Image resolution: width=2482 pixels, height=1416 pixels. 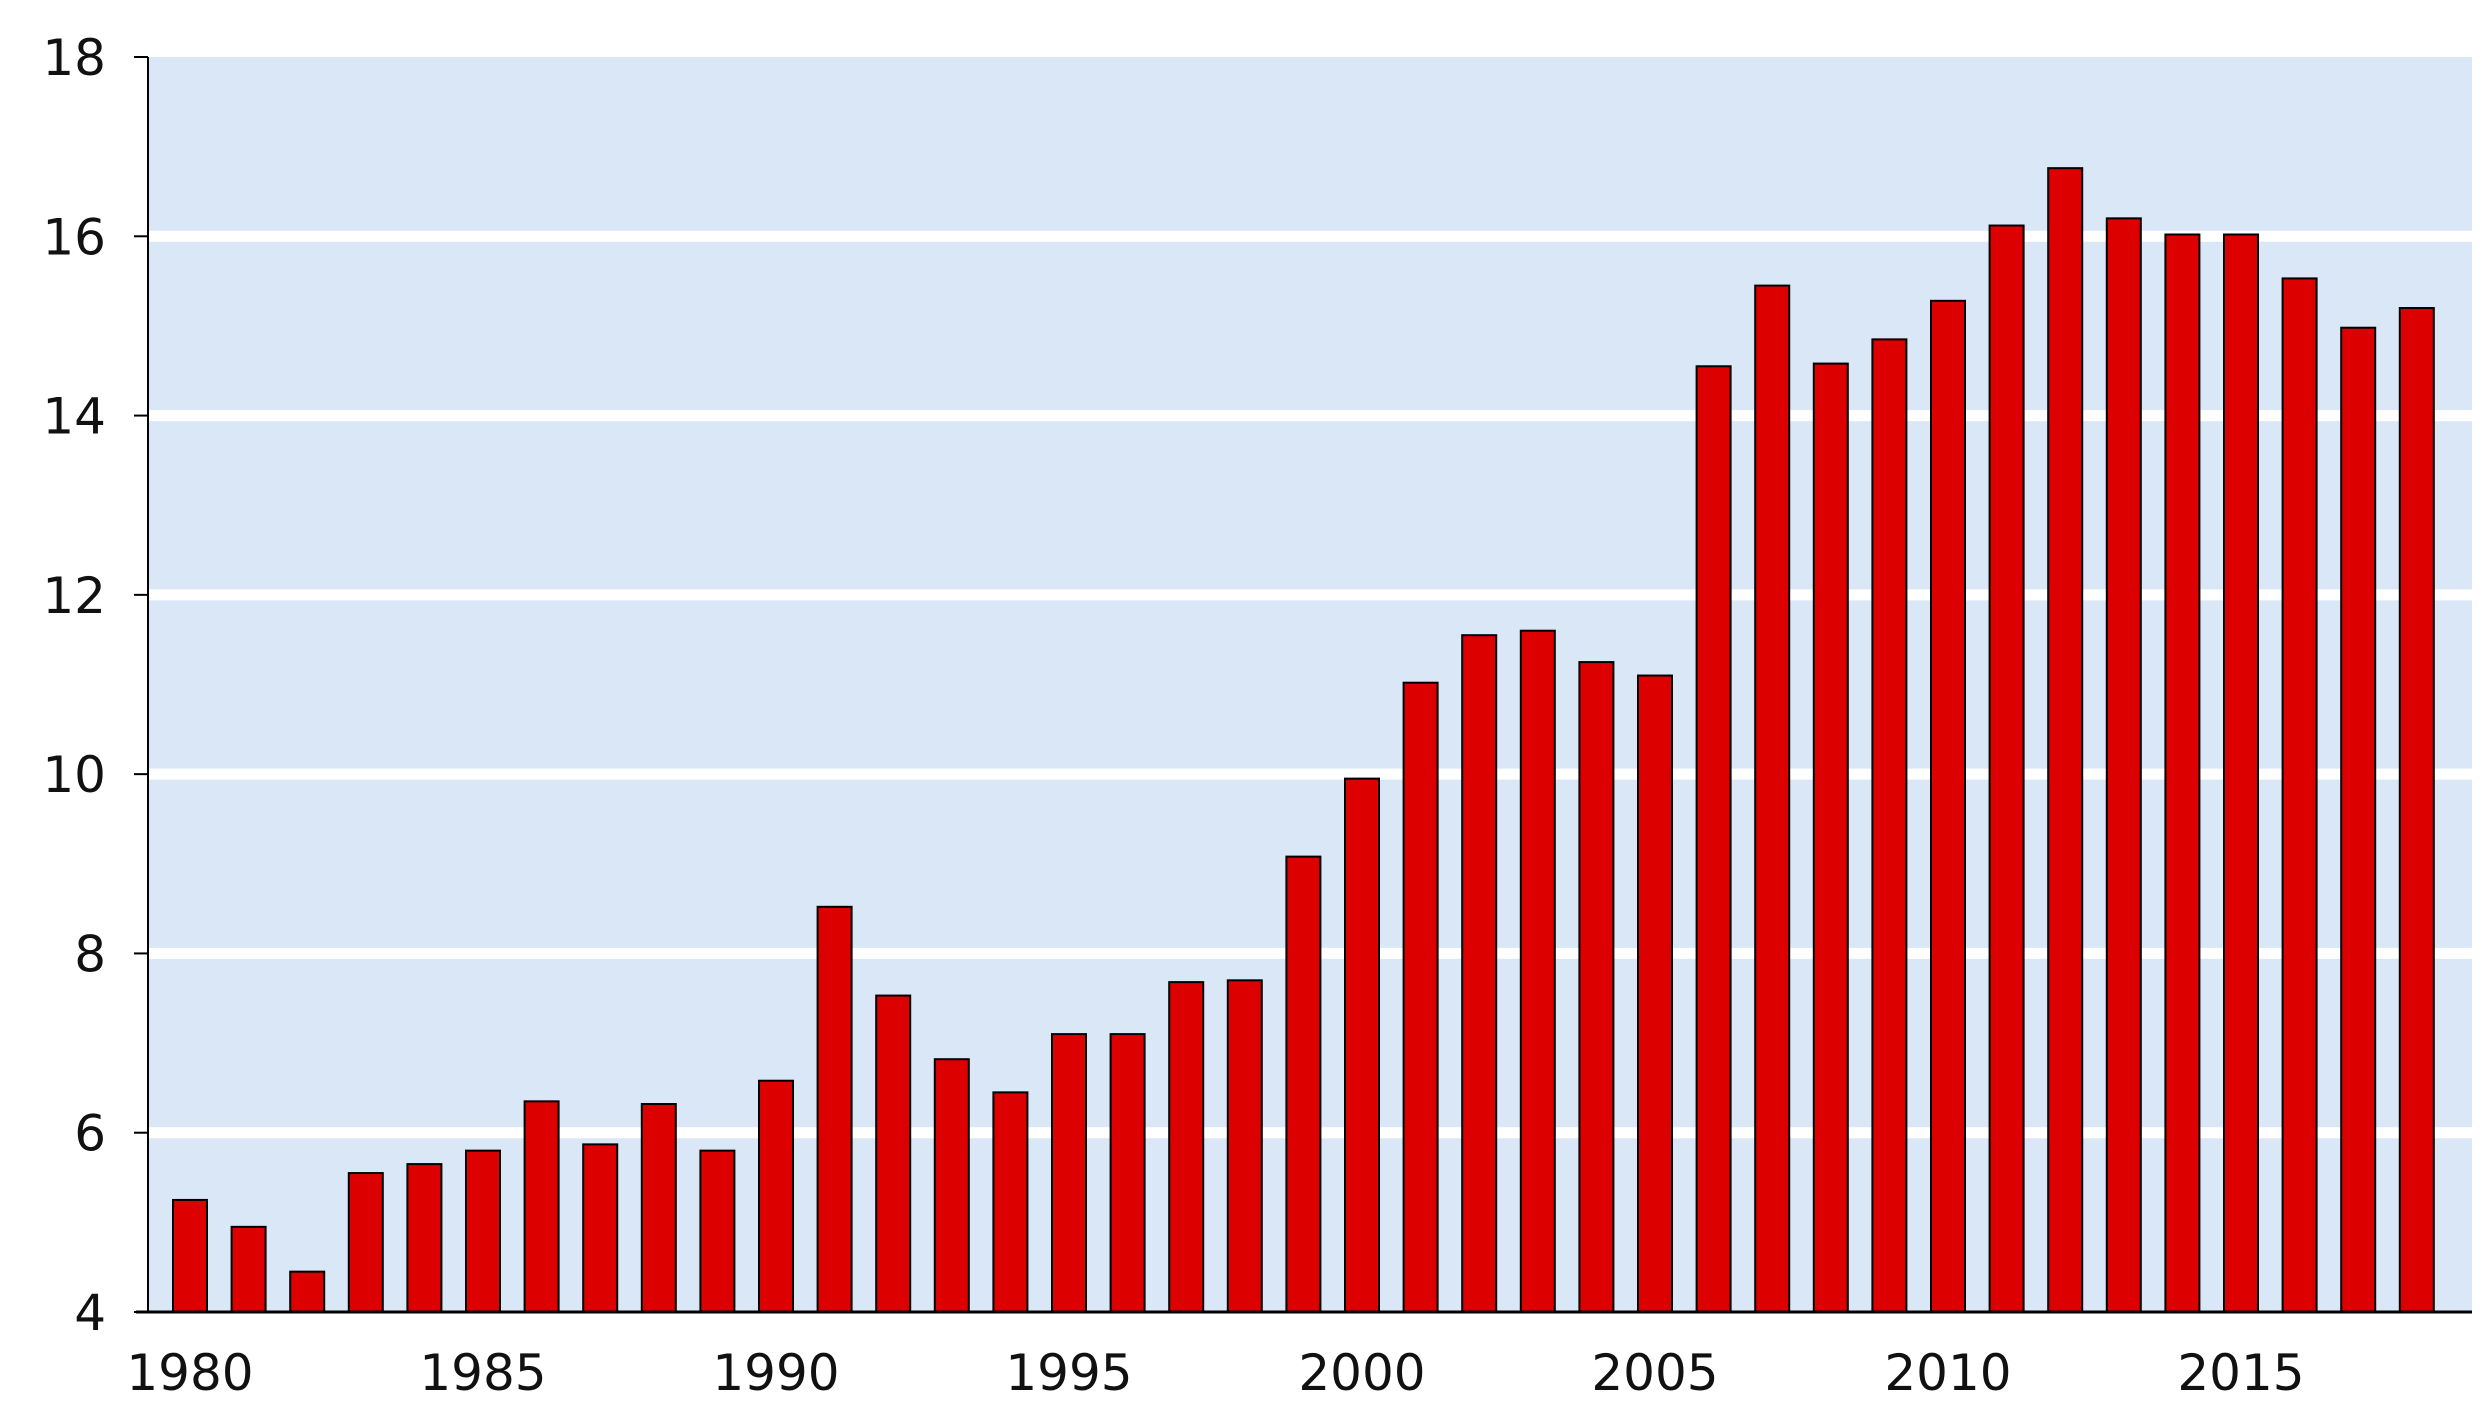 What do you see at coordinates (74, 417) in the screenshot?
I see `y-tick-label-14: 14` at bounding box center [74, 417].